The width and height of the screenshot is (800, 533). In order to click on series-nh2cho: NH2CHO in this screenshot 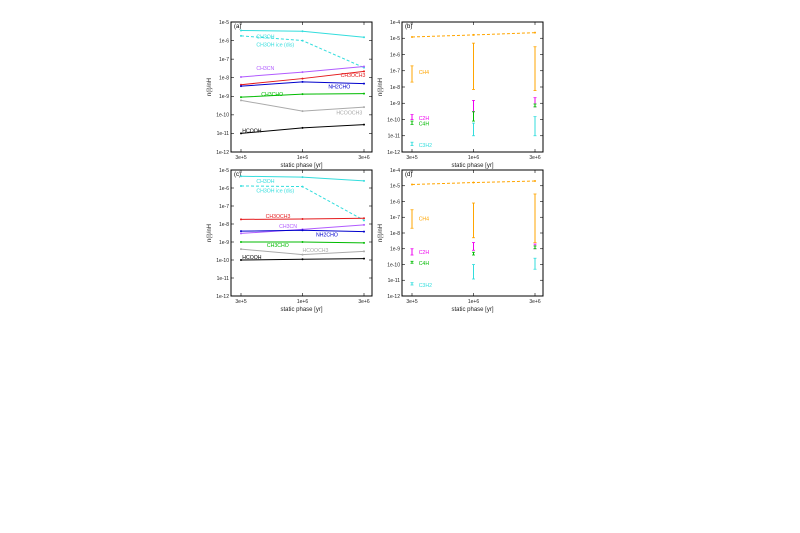, I will do `click(302, 85)`.